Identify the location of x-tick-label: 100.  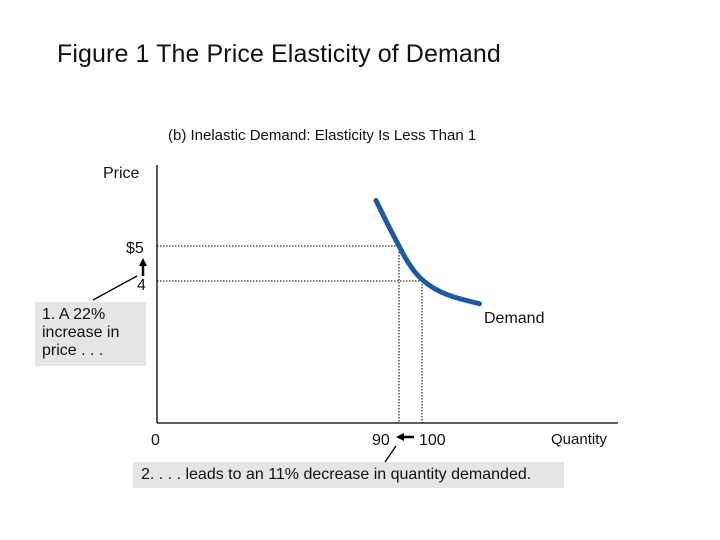
(432, 440).